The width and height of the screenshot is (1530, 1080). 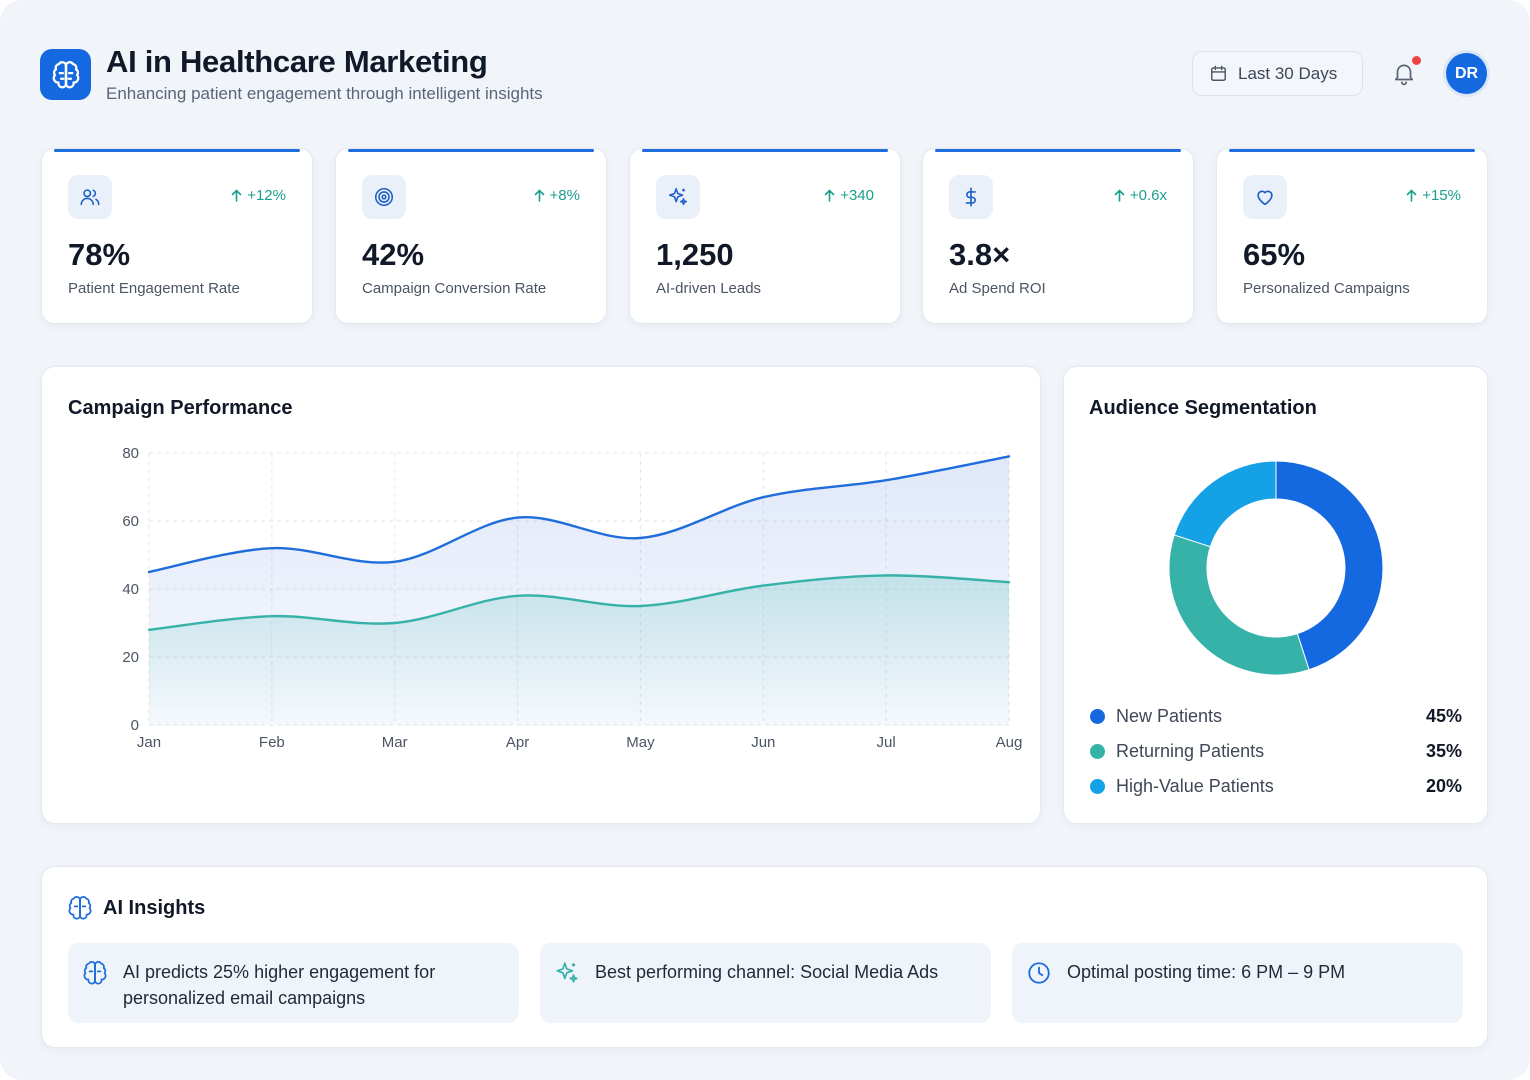 I want to click on audience-segmentation-title: Audience Segmentation, so click(x=1203, y=408).